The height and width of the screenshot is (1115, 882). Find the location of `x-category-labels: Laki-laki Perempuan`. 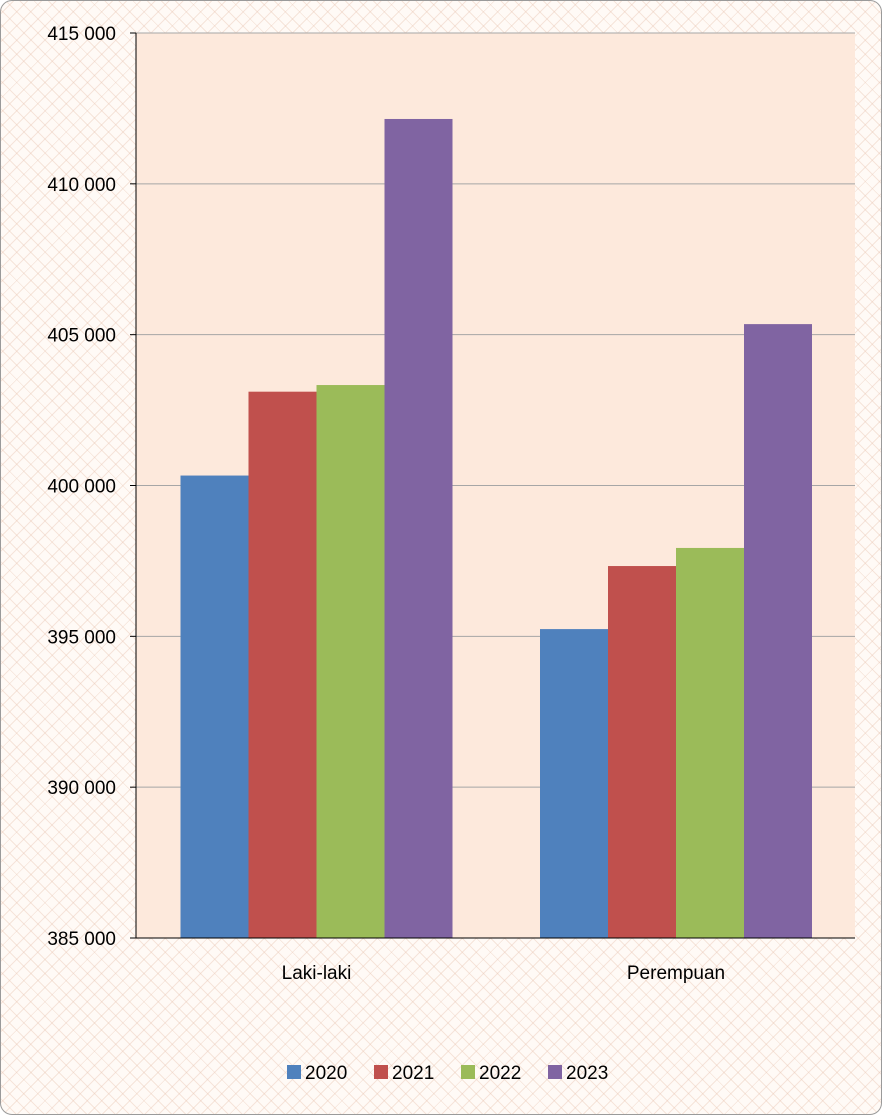

x-category-labels: Laki-laki Perempuan is located at coordinates (503, 973).